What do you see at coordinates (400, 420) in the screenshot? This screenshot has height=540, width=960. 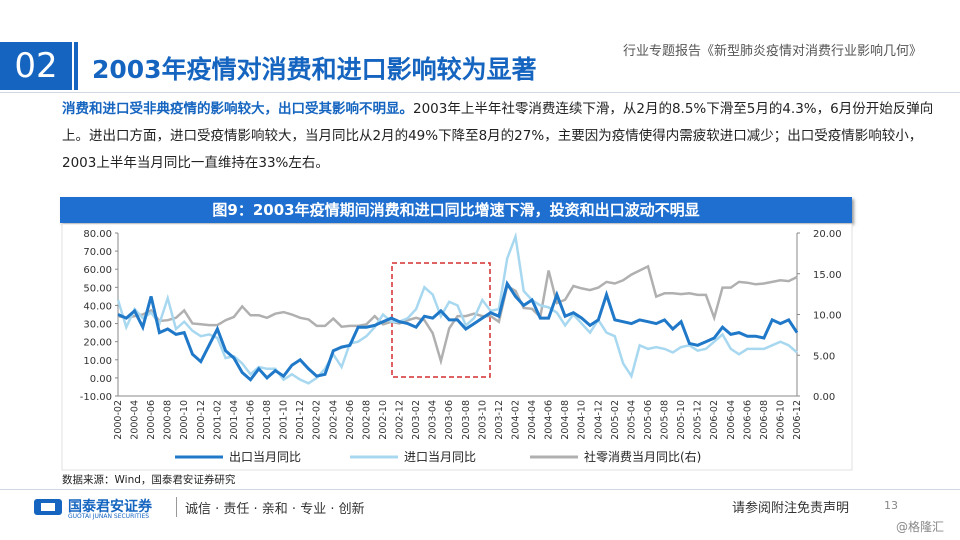 I see `x-tick-label: 2002-12` at bounding box center [400, 420].